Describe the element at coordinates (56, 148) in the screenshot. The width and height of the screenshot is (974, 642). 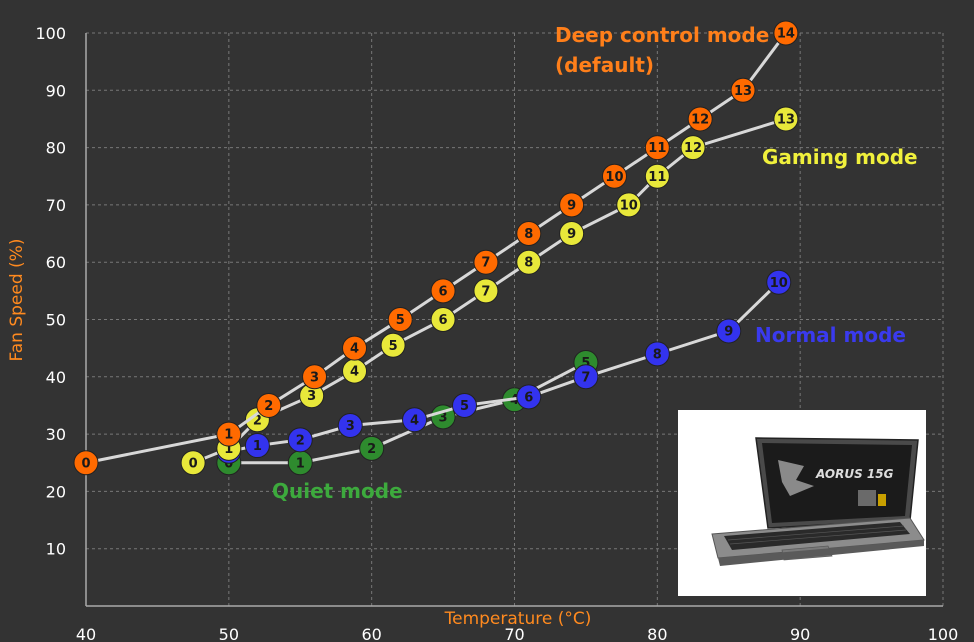
I see `y-tick-label: 80` at that location.